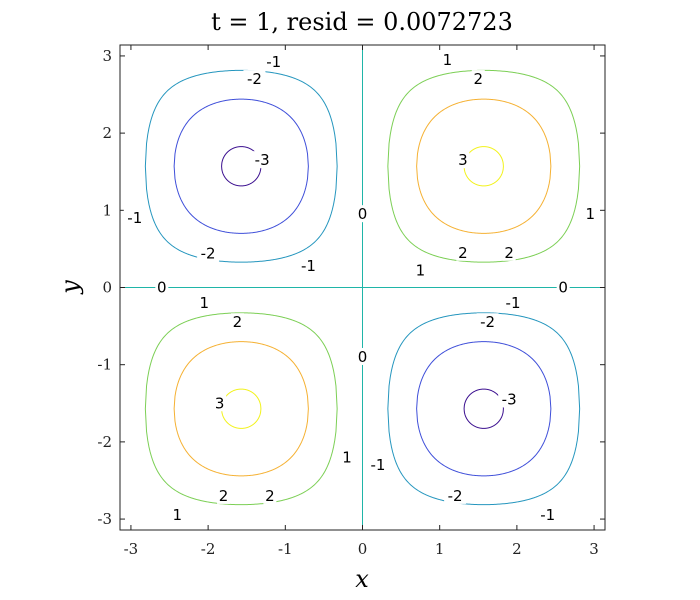  I want to click on contour-line-level--2-q1, so click(484, 409).